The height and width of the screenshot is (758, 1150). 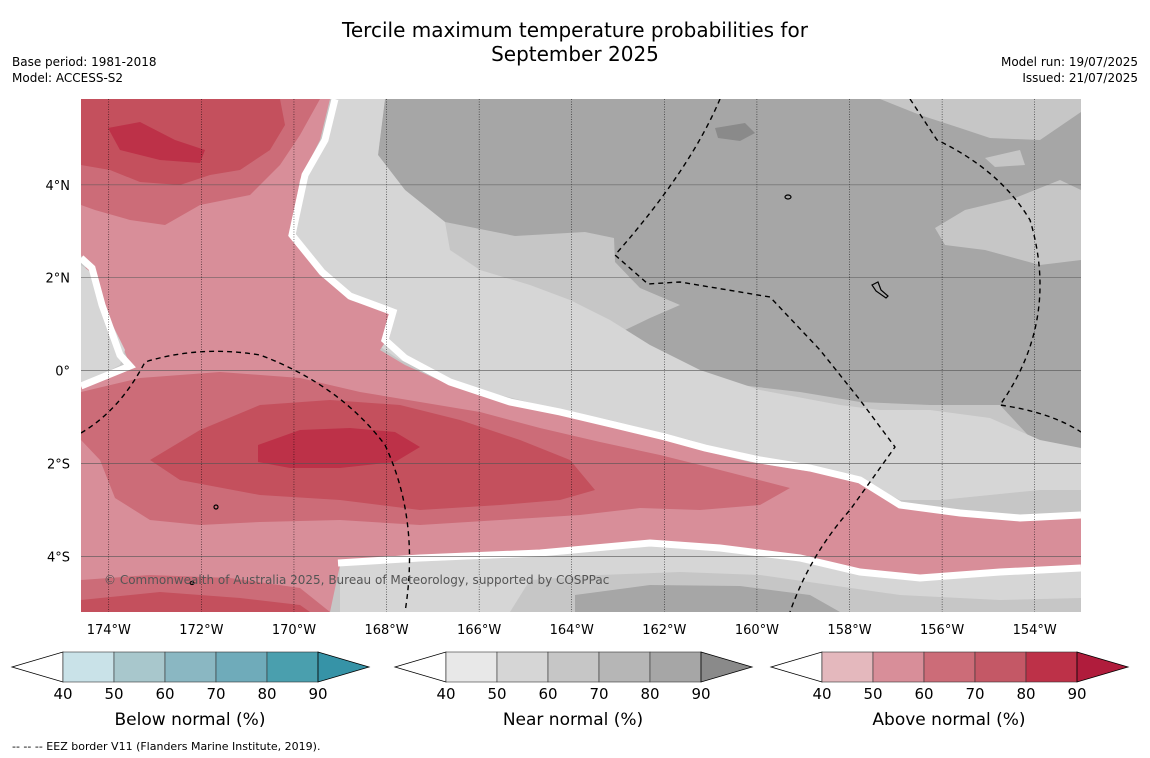 What do you see at coordinates (84, 70) in the screenshot?
I see `meta-left: Base period: 1981-2018 Model: ACCESS-S2` at bounding box center [84, 70].